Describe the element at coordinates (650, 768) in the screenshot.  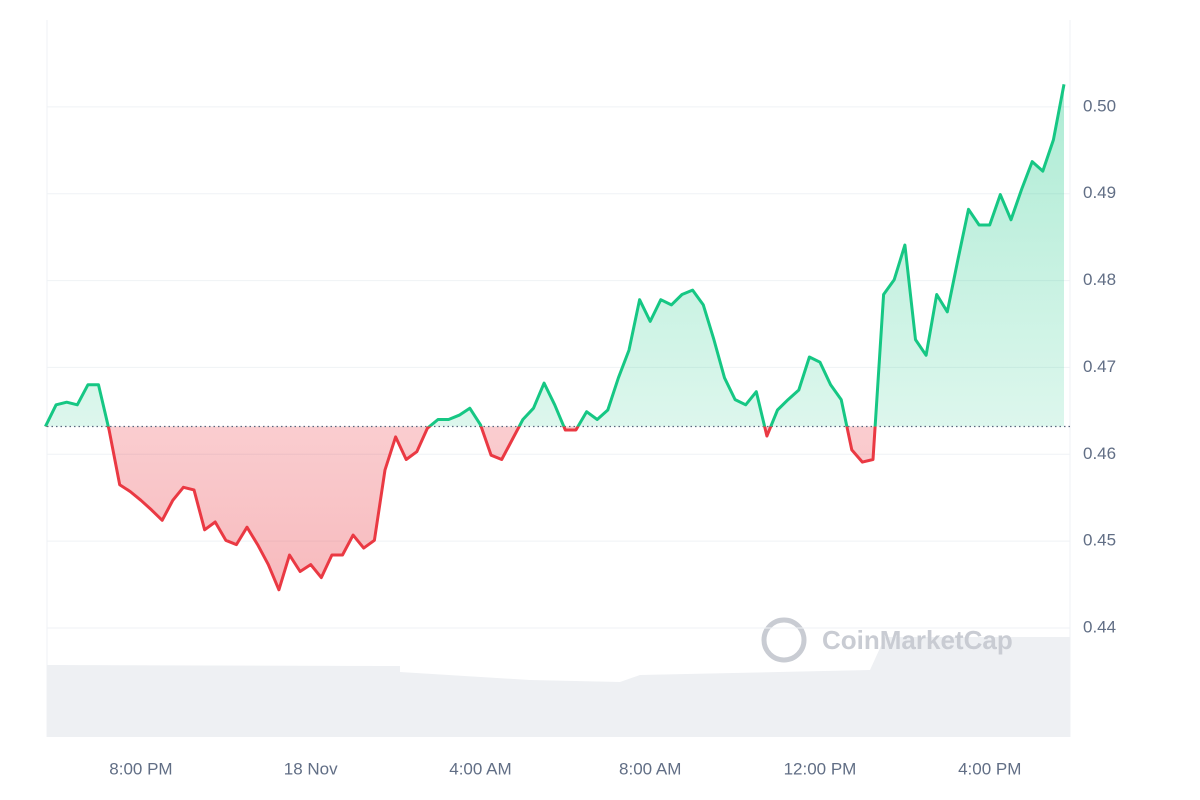
I see `x-tick-label: 8:00 AM` at that location.